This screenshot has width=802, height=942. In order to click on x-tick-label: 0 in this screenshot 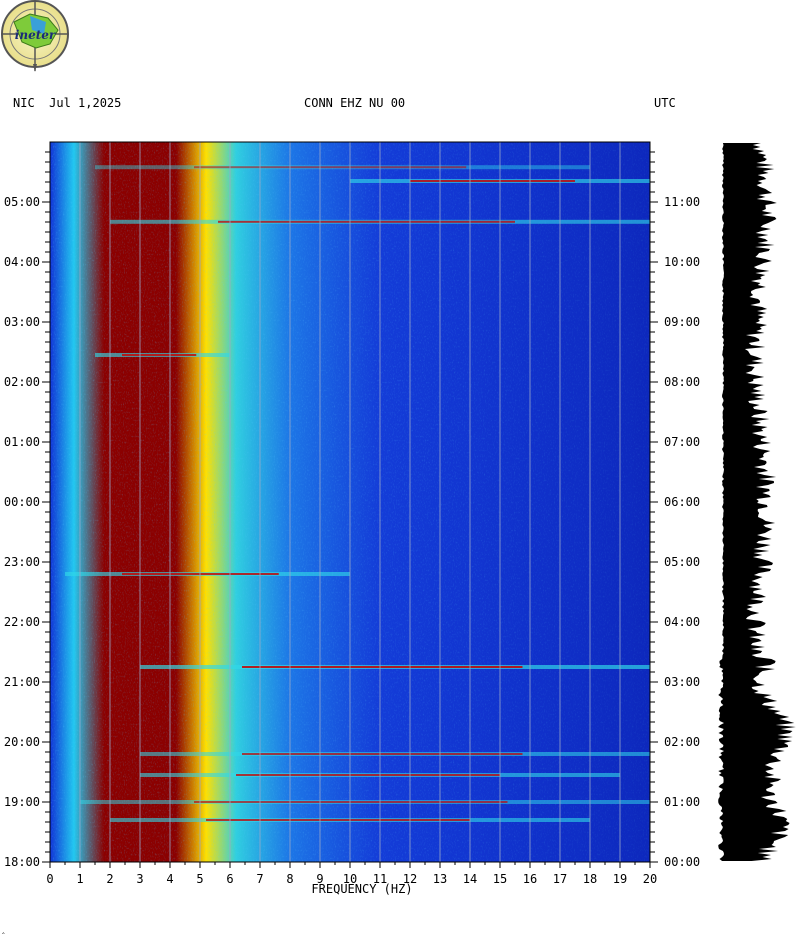, I will do `click(49, 879)`.